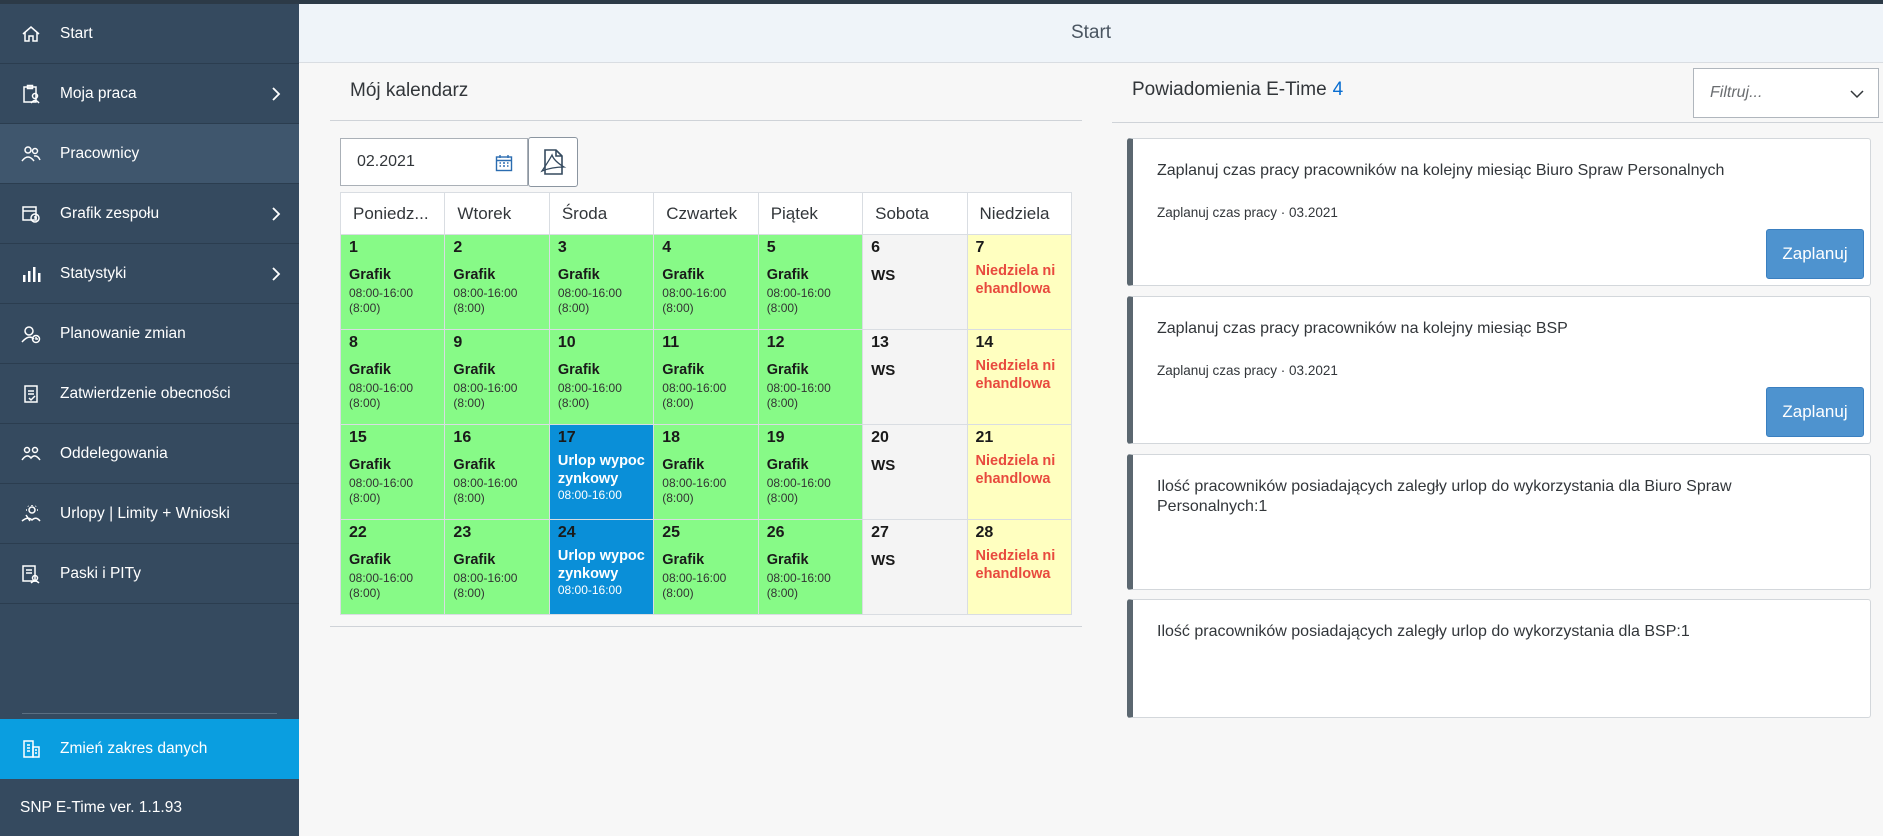 The width and height of the screenshot is (1883, 836). I want to click on calendar-day-cell: 17 Urlop wypoczynkowy 08:00-16:00, so click(601, 472).